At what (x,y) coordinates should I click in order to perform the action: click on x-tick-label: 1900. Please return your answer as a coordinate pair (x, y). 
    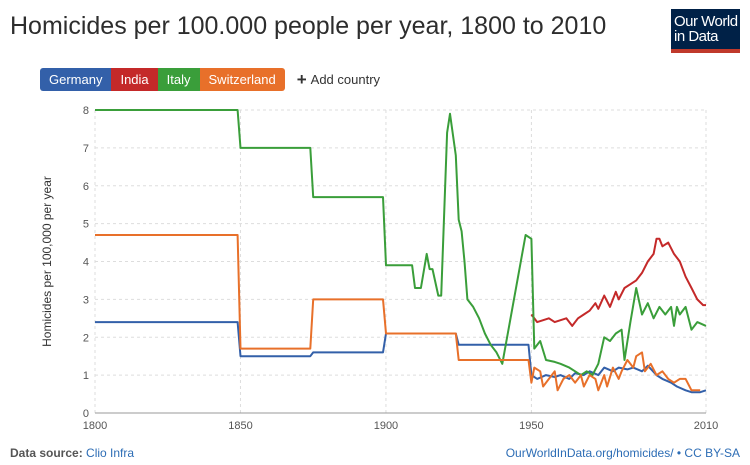
    Looking at the image, I should click on (386, 426).